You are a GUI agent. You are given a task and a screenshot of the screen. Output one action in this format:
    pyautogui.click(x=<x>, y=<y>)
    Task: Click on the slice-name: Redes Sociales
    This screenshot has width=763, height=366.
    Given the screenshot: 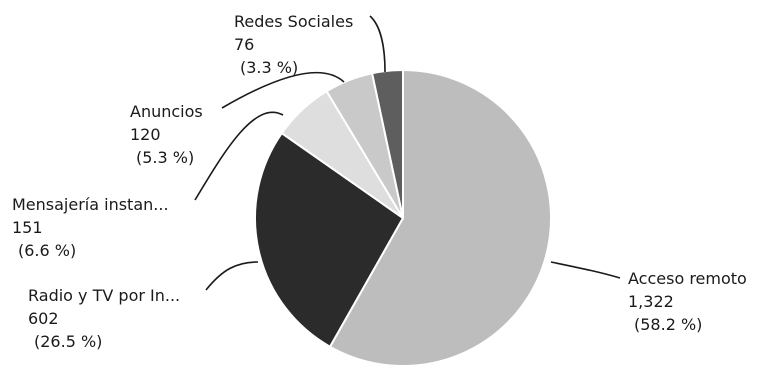 What is the action you would take?
    pyautogui.click(x=293, y=21)
    